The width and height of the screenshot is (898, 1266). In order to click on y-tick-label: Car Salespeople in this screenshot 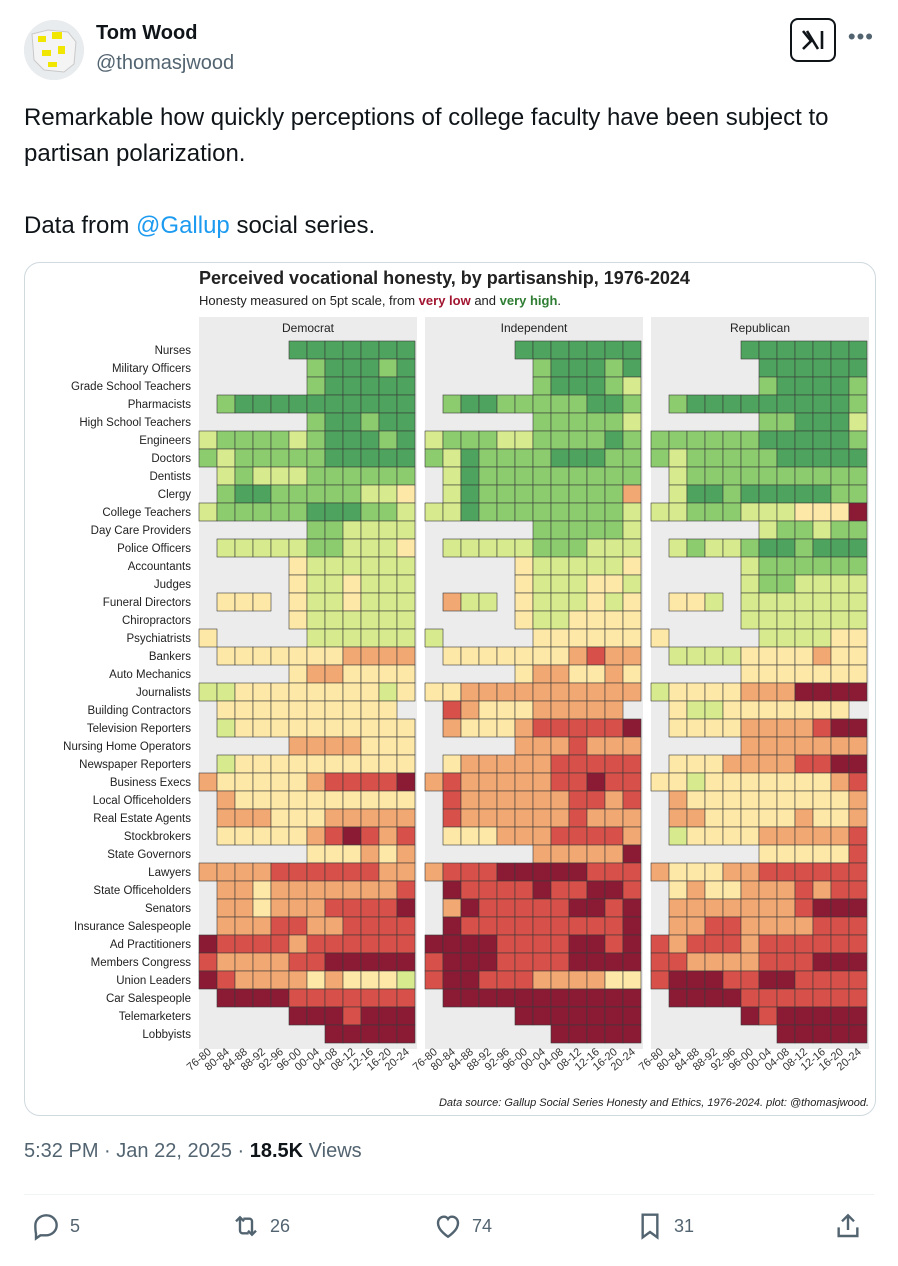, I will do `click(148, 999)`.